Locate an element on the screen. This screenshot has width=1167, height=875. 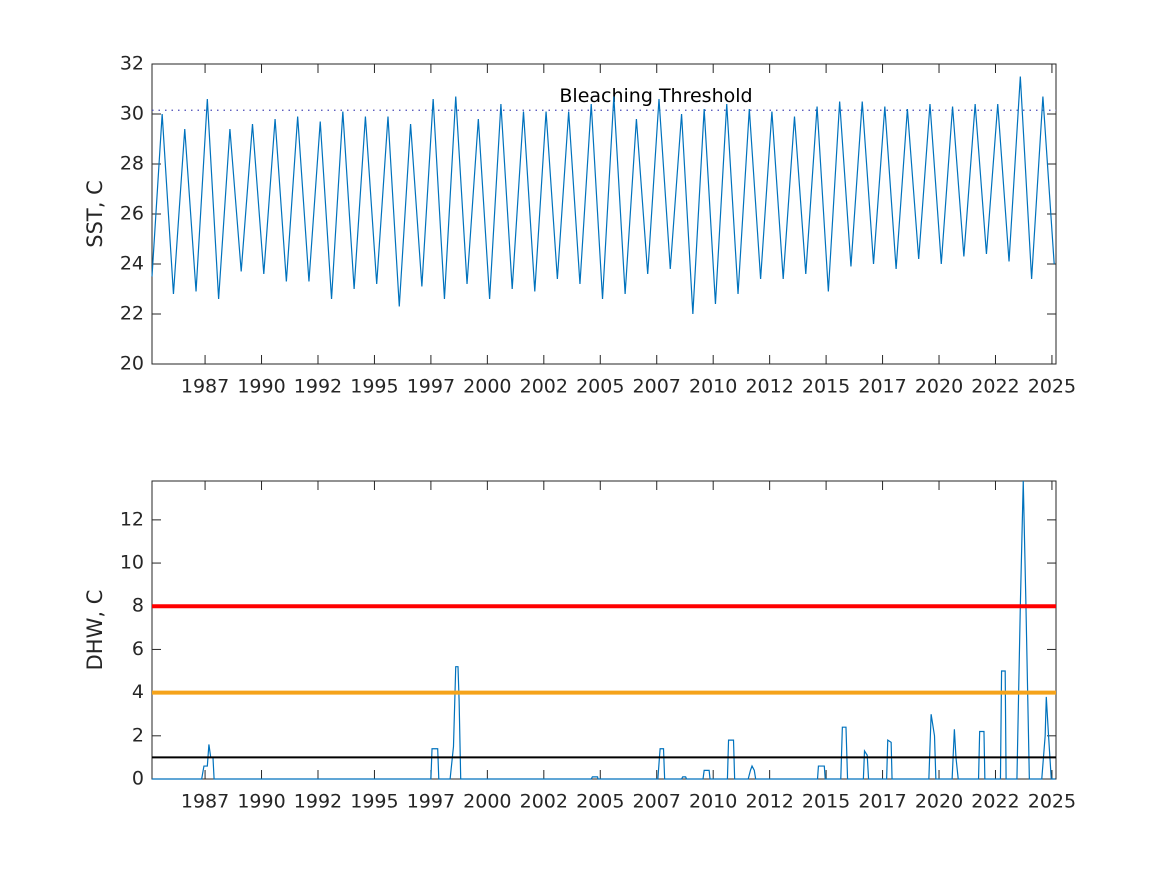
y-tick-label: 4 is located at coordinates (138, 692).